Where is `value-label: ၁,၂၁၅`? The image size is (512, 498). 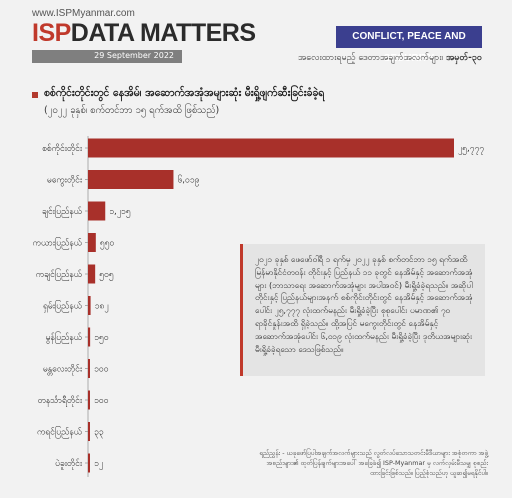
value-label: ၁,၂၁၅ is located at coordinates (119, 212).